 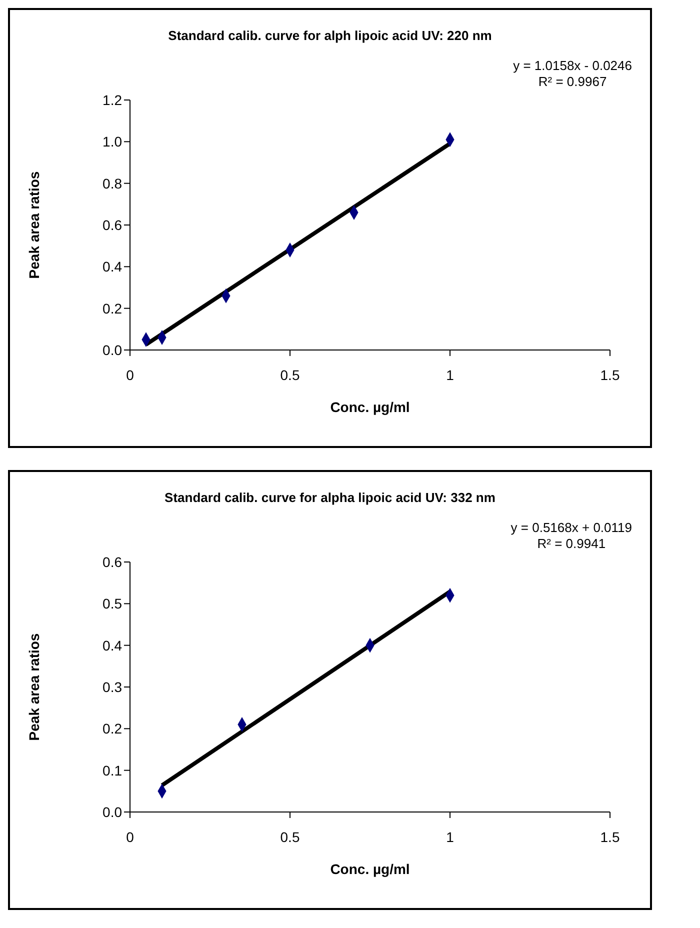 I want to click on text: R² = 0.9941, so click(x=571, y=544).